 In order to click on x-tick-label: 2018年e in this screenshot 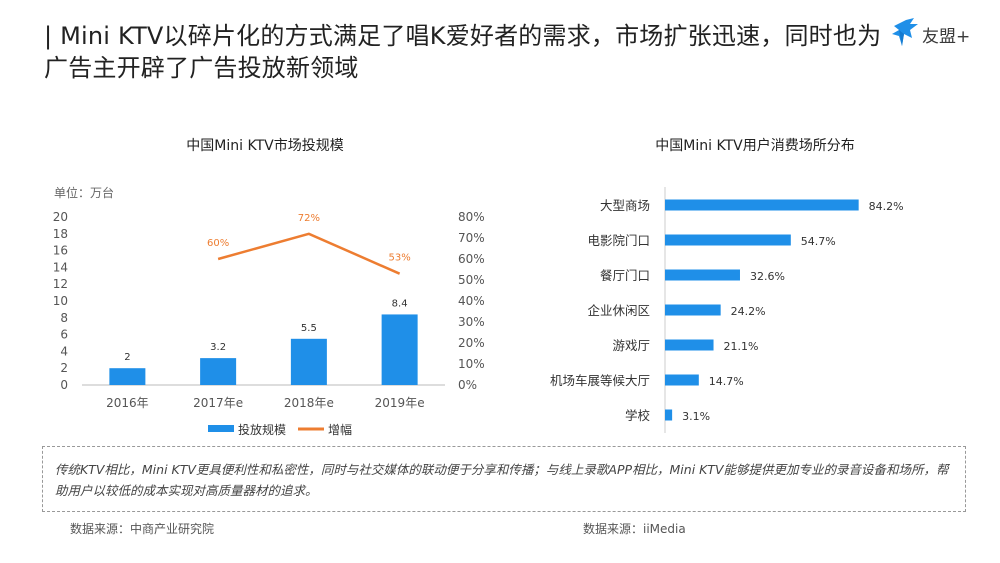, I will do `click(309, 403)`.